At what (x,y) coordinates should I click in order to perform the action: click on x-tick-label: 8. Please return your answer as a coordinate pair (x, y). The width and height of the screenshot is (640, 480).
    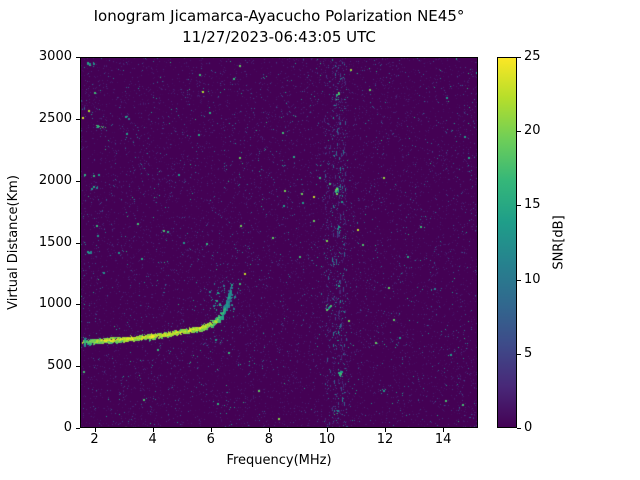
    Looking at the image, I should click on (268, 439).